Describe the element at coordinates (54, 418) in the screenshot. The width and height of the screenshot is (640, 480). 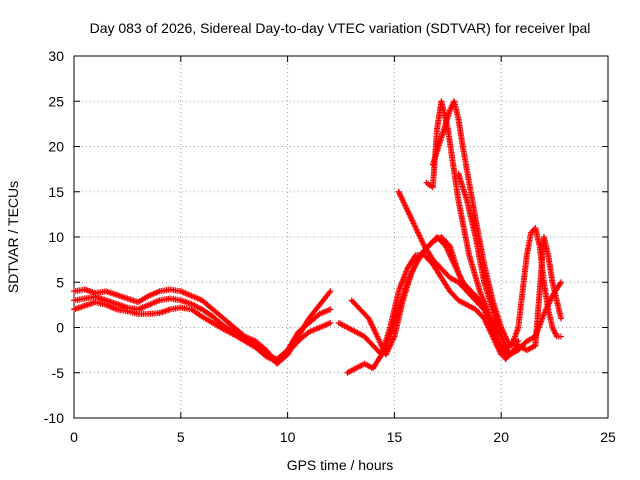
I see `y-tick-label: -10` at that location.